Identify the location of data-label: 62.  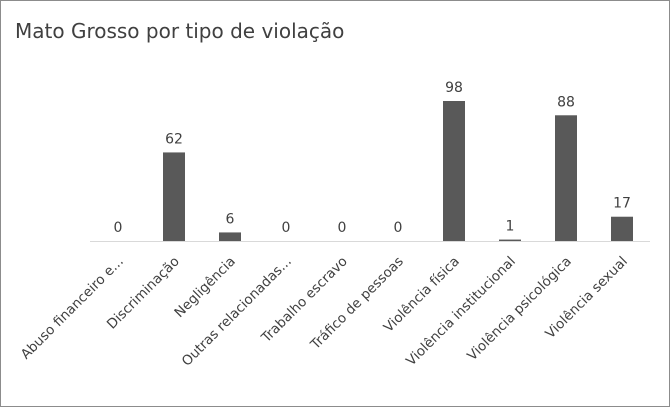
(174, 139).